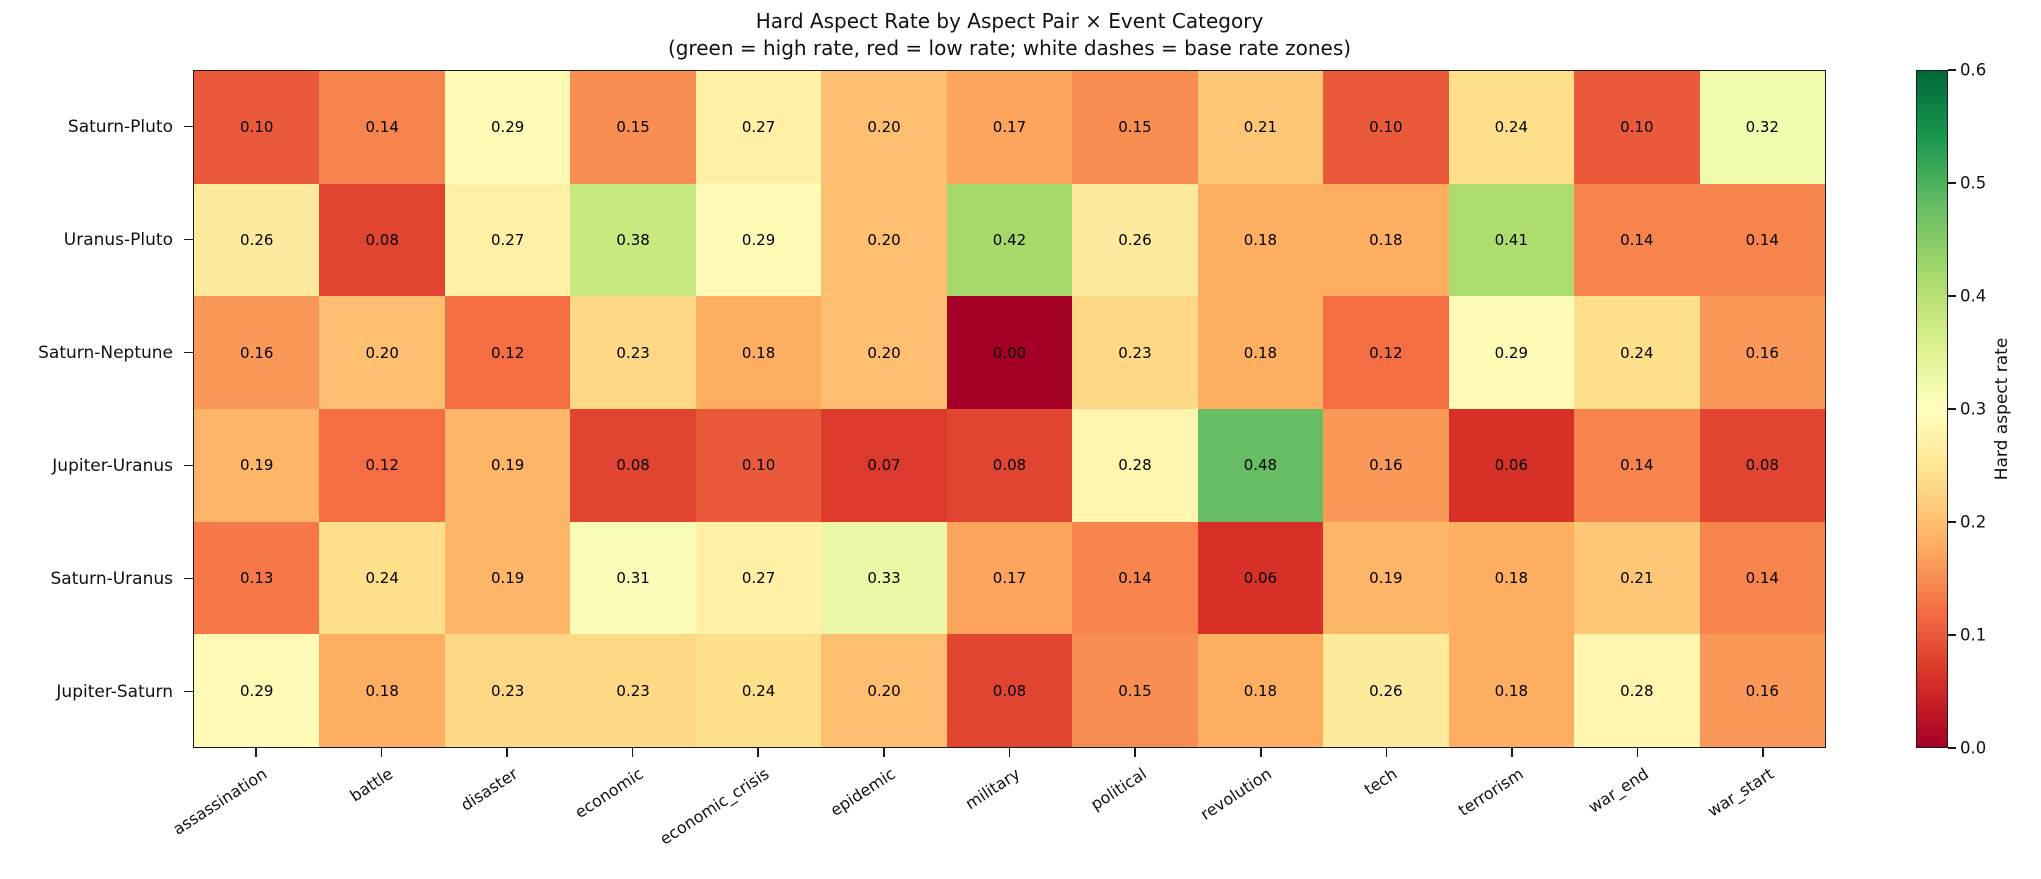  What do you see at coordinates (1973, 183) in the screenshot?
I see `colorbar-tick-label: 0.5` at bounding box center [1973, 183].